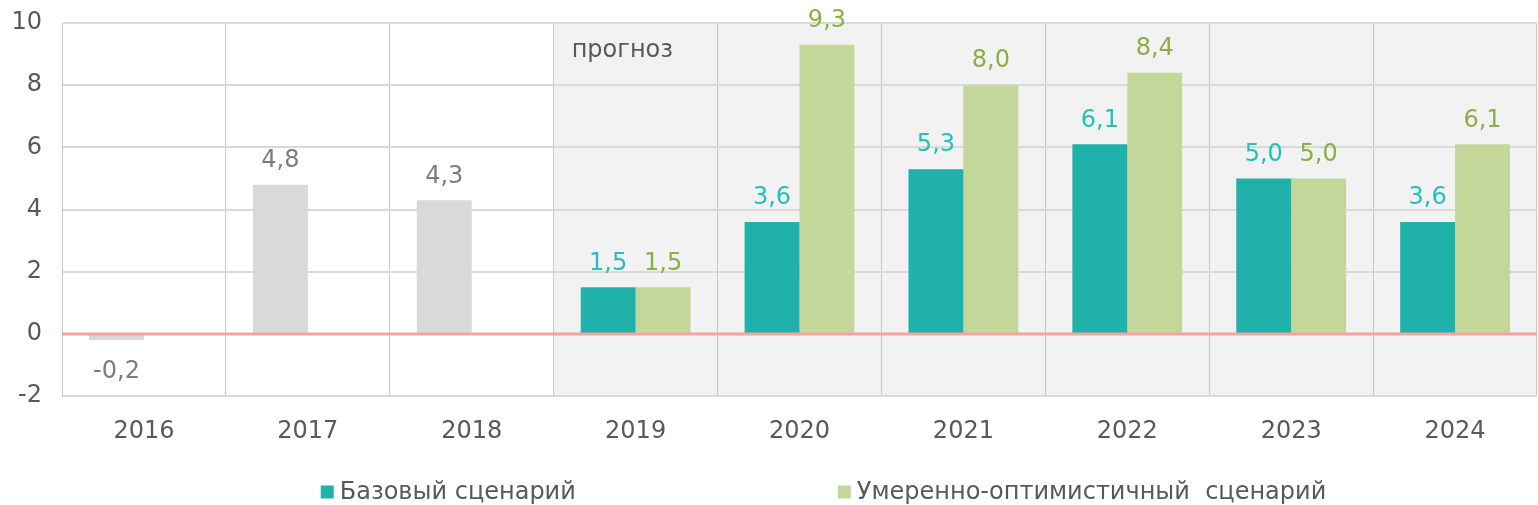 This screenshot has height=505, width=1538. What do you see at coordinates (799, 429) in the screenshot?
I see `x-tick-label: 2020` at bounding box center [799, 429].